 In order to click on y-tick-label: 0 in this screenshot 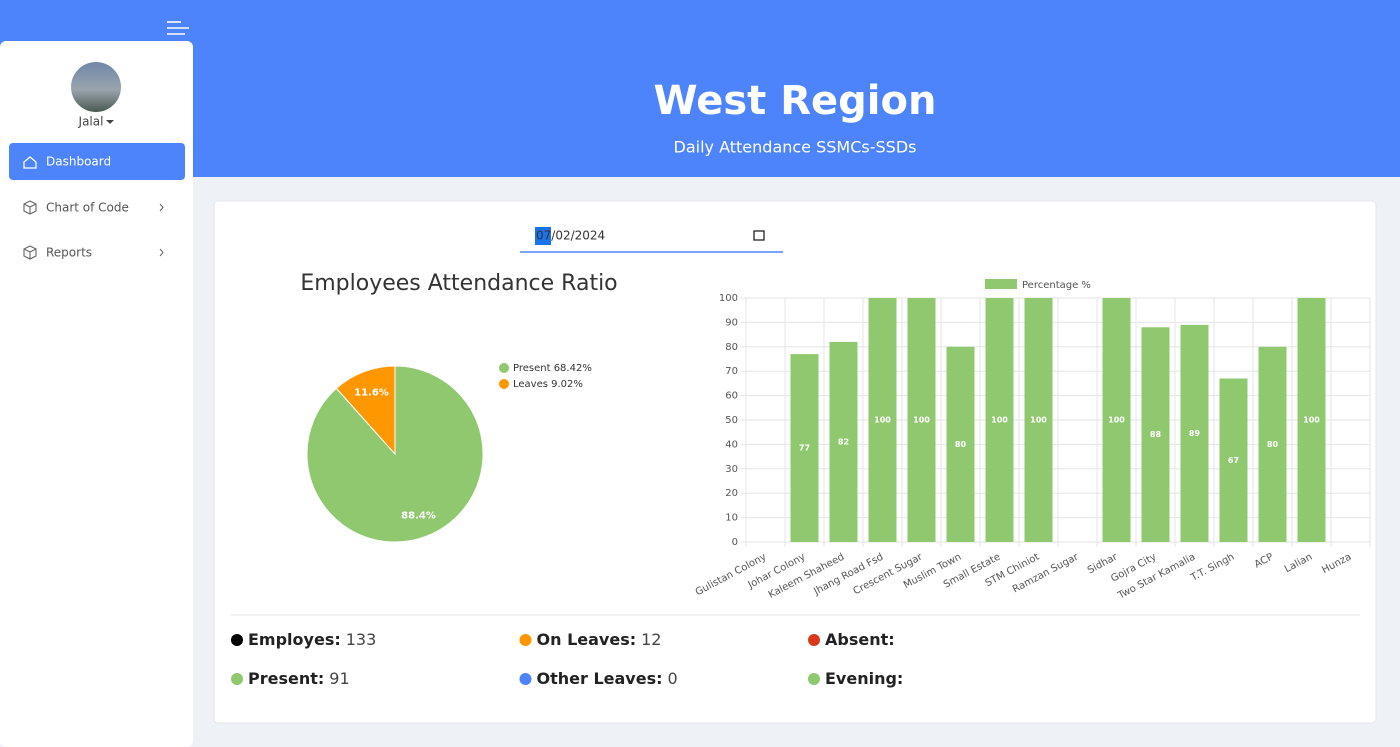, I will do `click(735, 542)`.